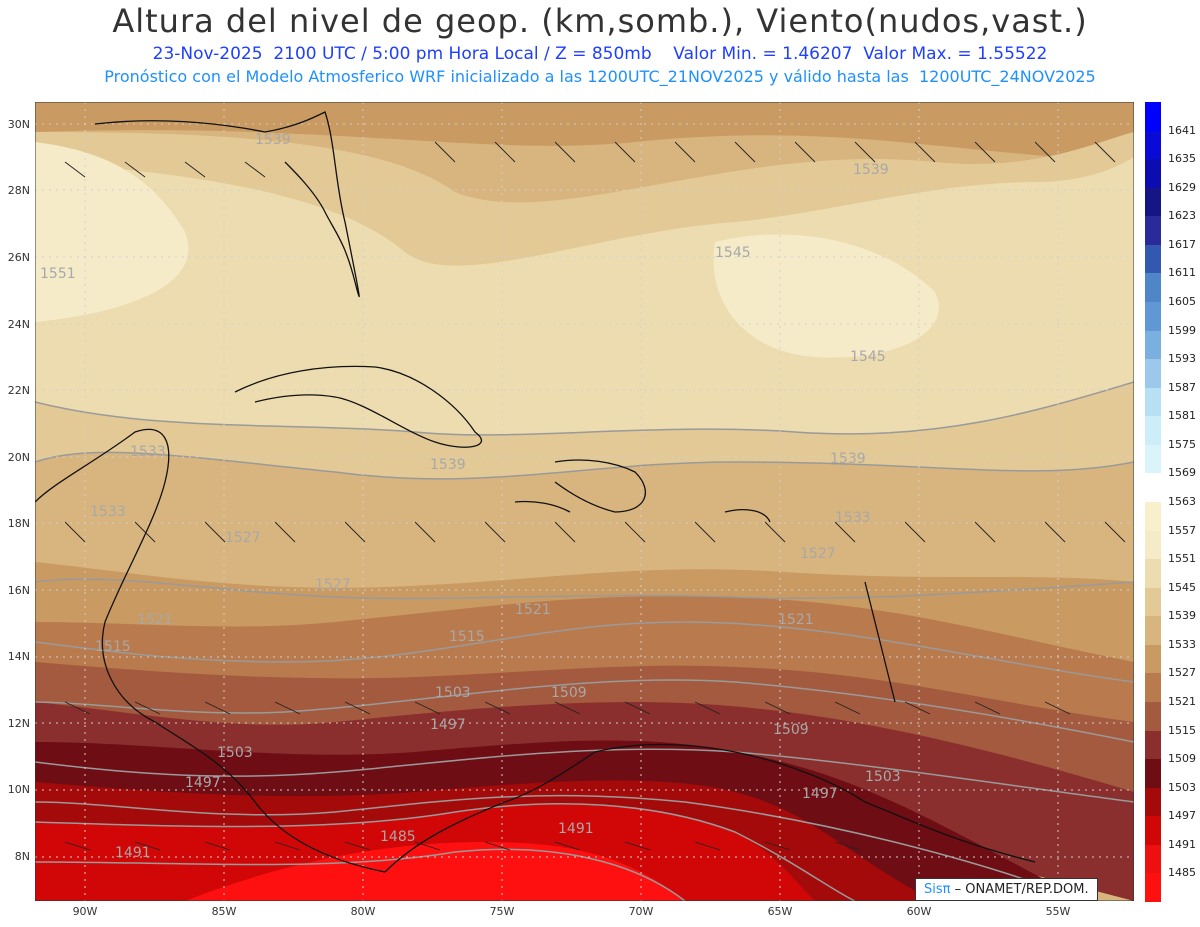  Describe the element at coordinates (1182, 187) in the screenshot. I see `colorbar-label: 1629` at that location.